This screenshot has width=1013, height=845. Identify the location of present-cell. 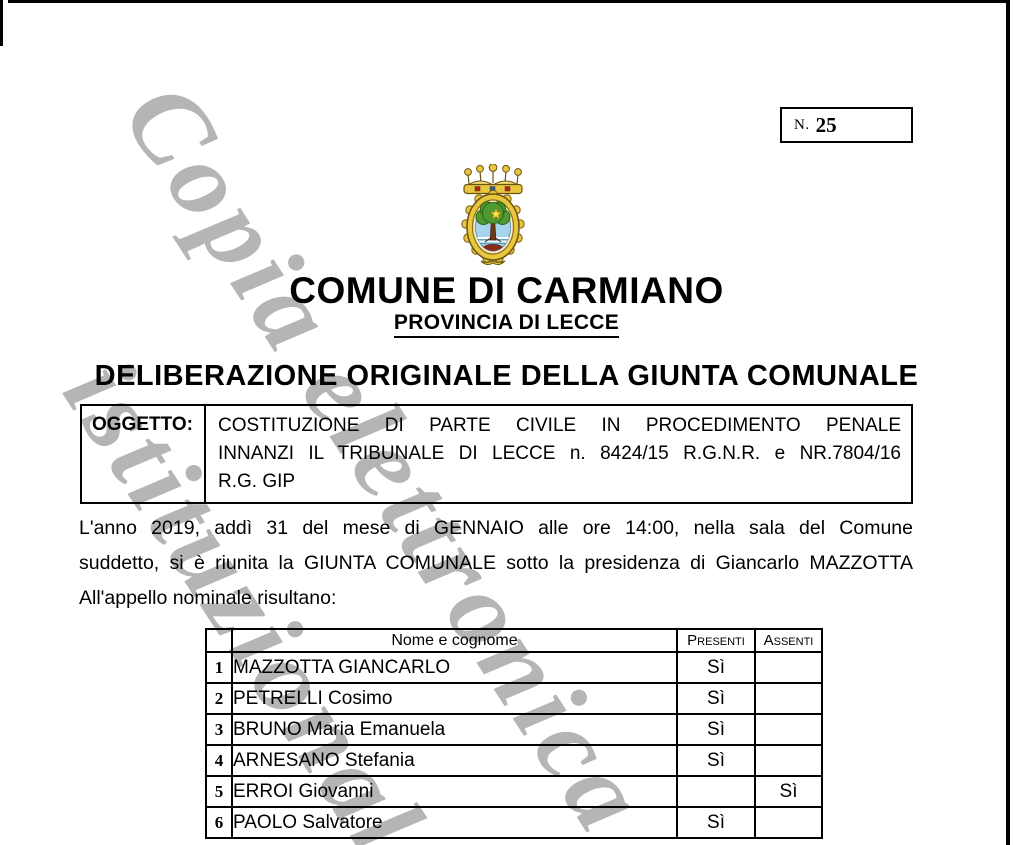
(716, 791).